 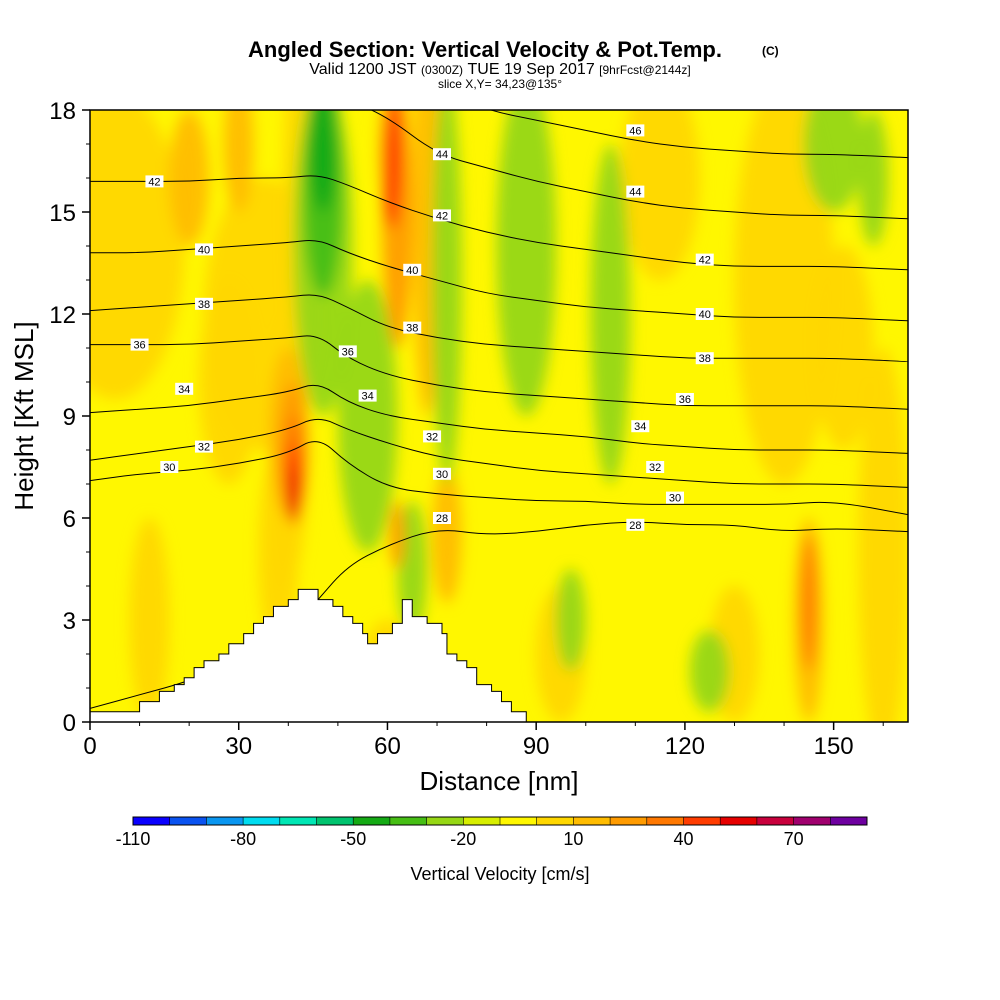 I want to click on y-tick-label: 15, so click(x=62, y=213).